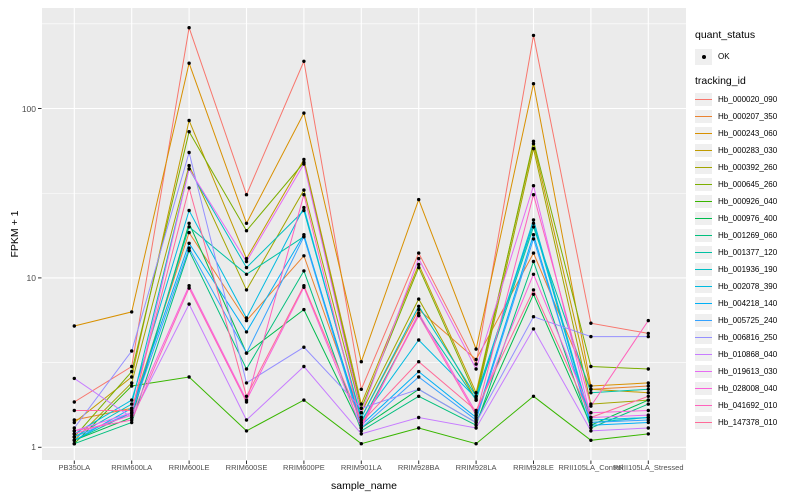 Image resolution: width=800 pixels, height=500 pixels. Describe the element at coordinates (361, 467) in the screenshot. I see `x-tick-label: RRIM901LA` at that location.